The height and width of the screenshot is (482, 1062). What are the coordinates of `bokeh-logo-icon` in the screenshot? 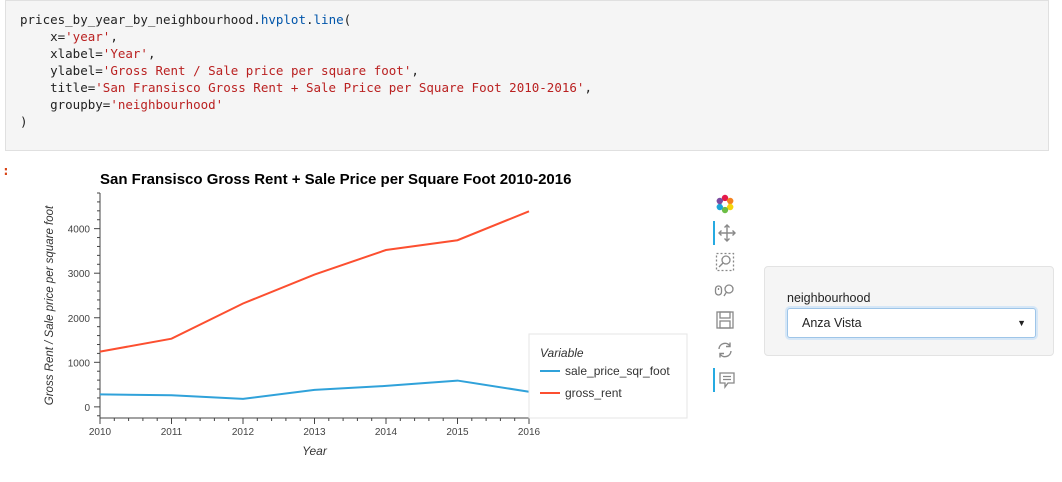 It's located at (725, 204).